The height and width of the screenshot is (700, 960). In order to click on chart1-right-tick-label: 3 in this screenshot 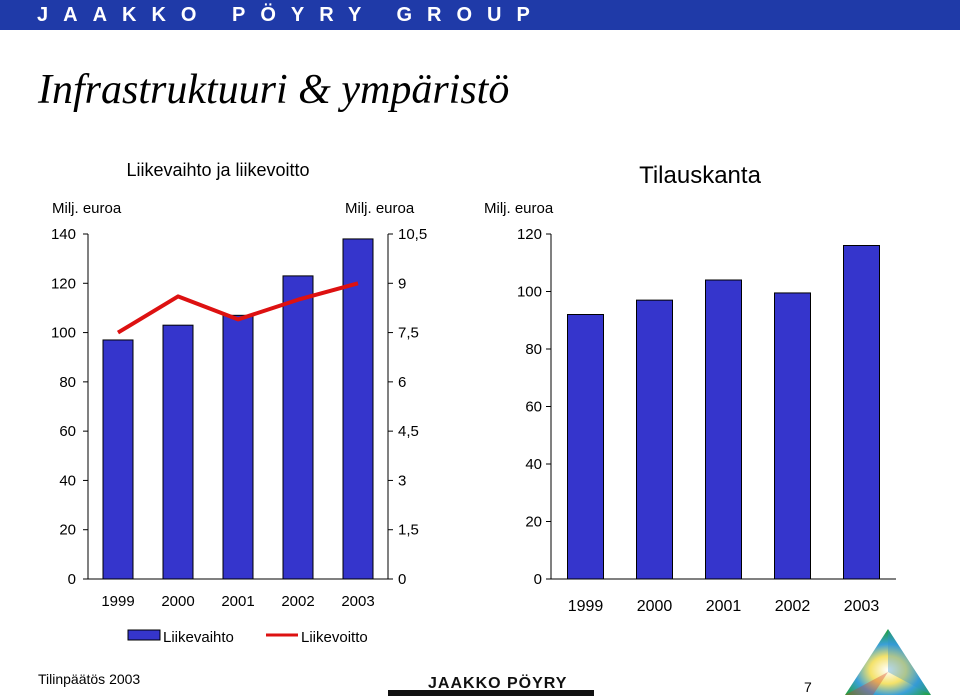, I will do `click(402, 480)`.